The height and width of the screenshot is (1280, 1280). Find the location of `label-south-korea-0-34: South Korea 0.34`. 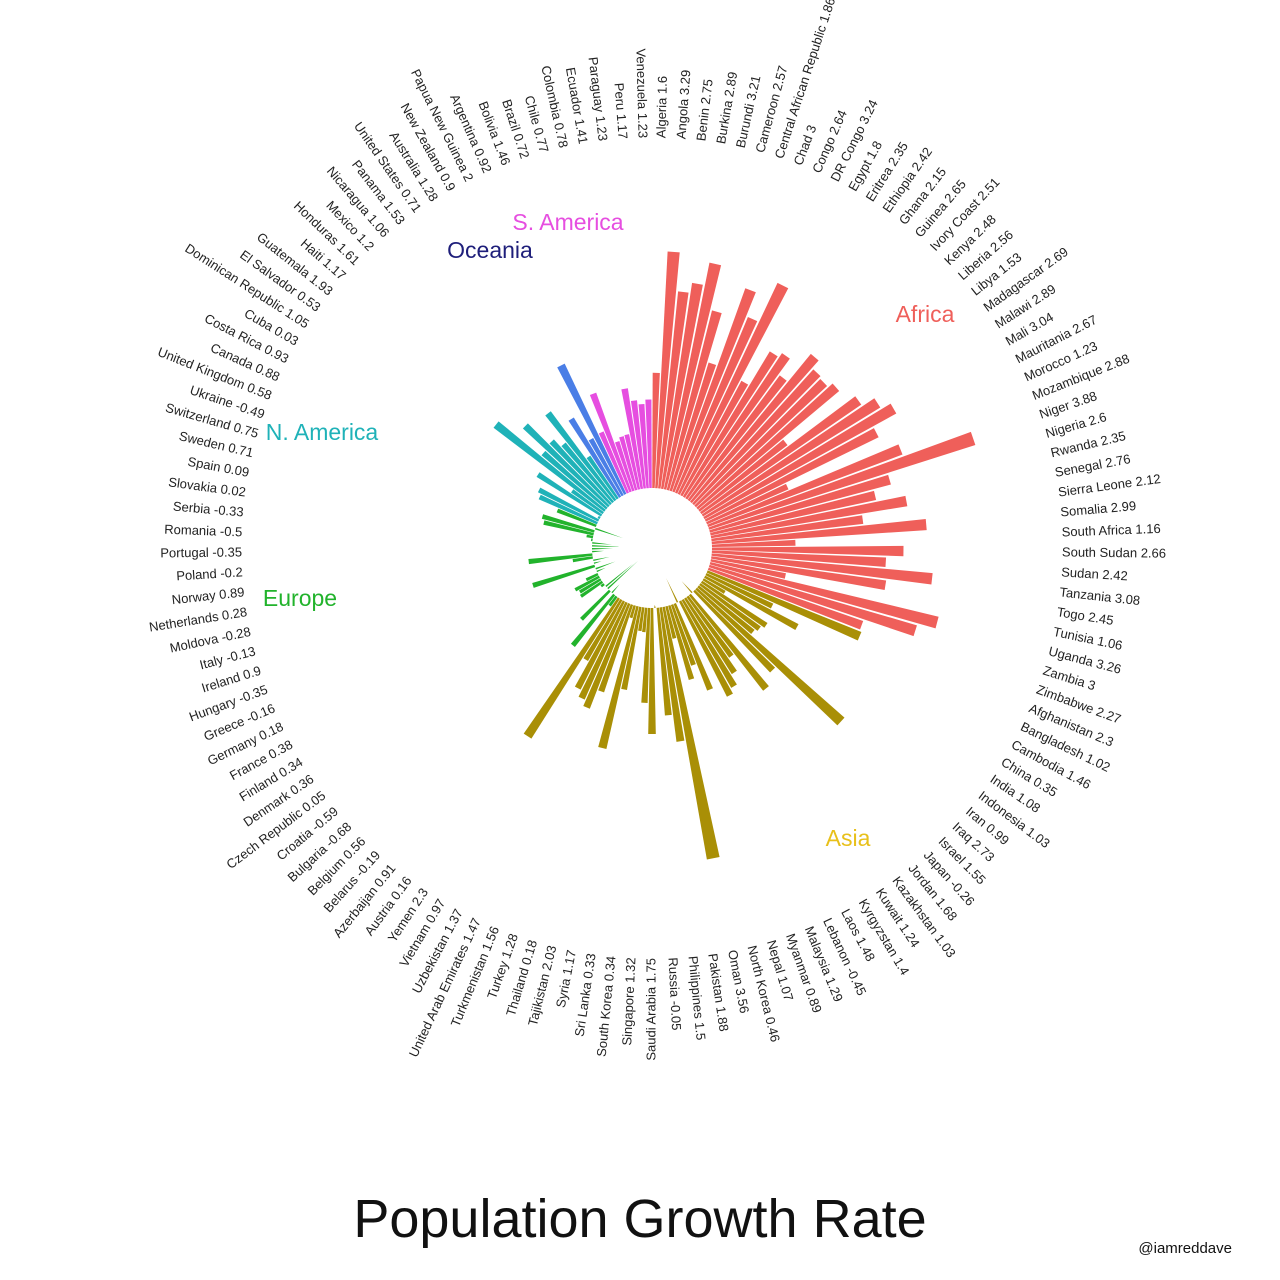

label-south-korea-0-34: South Korea 0.34 is located at coordinates (606, 1006).